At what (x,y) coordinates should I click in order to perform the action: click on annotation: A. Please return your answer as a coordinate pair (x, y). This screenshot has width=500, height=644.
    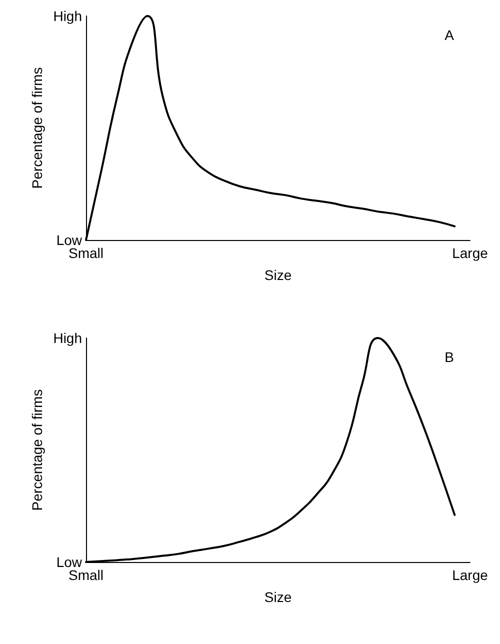
    Looking at the image, I should click on (449, 35).